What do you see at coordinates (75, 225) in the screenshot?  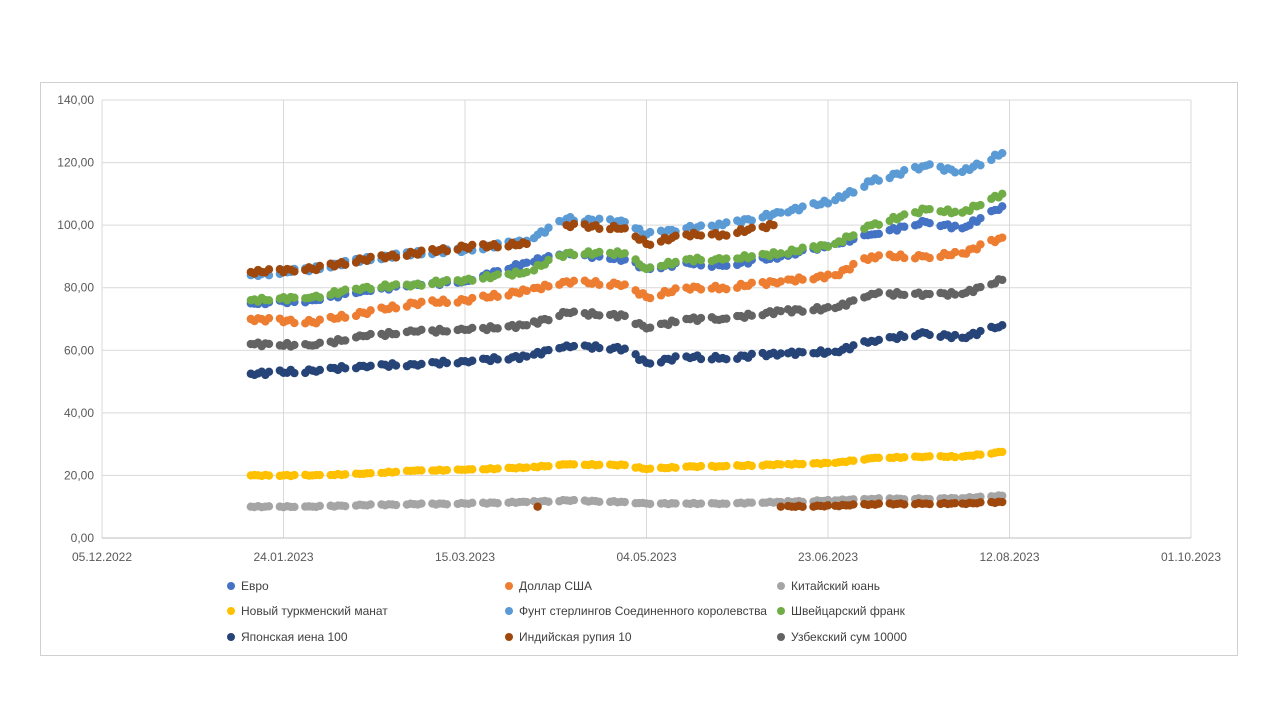 I see `y-tick-label: 100,00` at bounding box center [75, 225].